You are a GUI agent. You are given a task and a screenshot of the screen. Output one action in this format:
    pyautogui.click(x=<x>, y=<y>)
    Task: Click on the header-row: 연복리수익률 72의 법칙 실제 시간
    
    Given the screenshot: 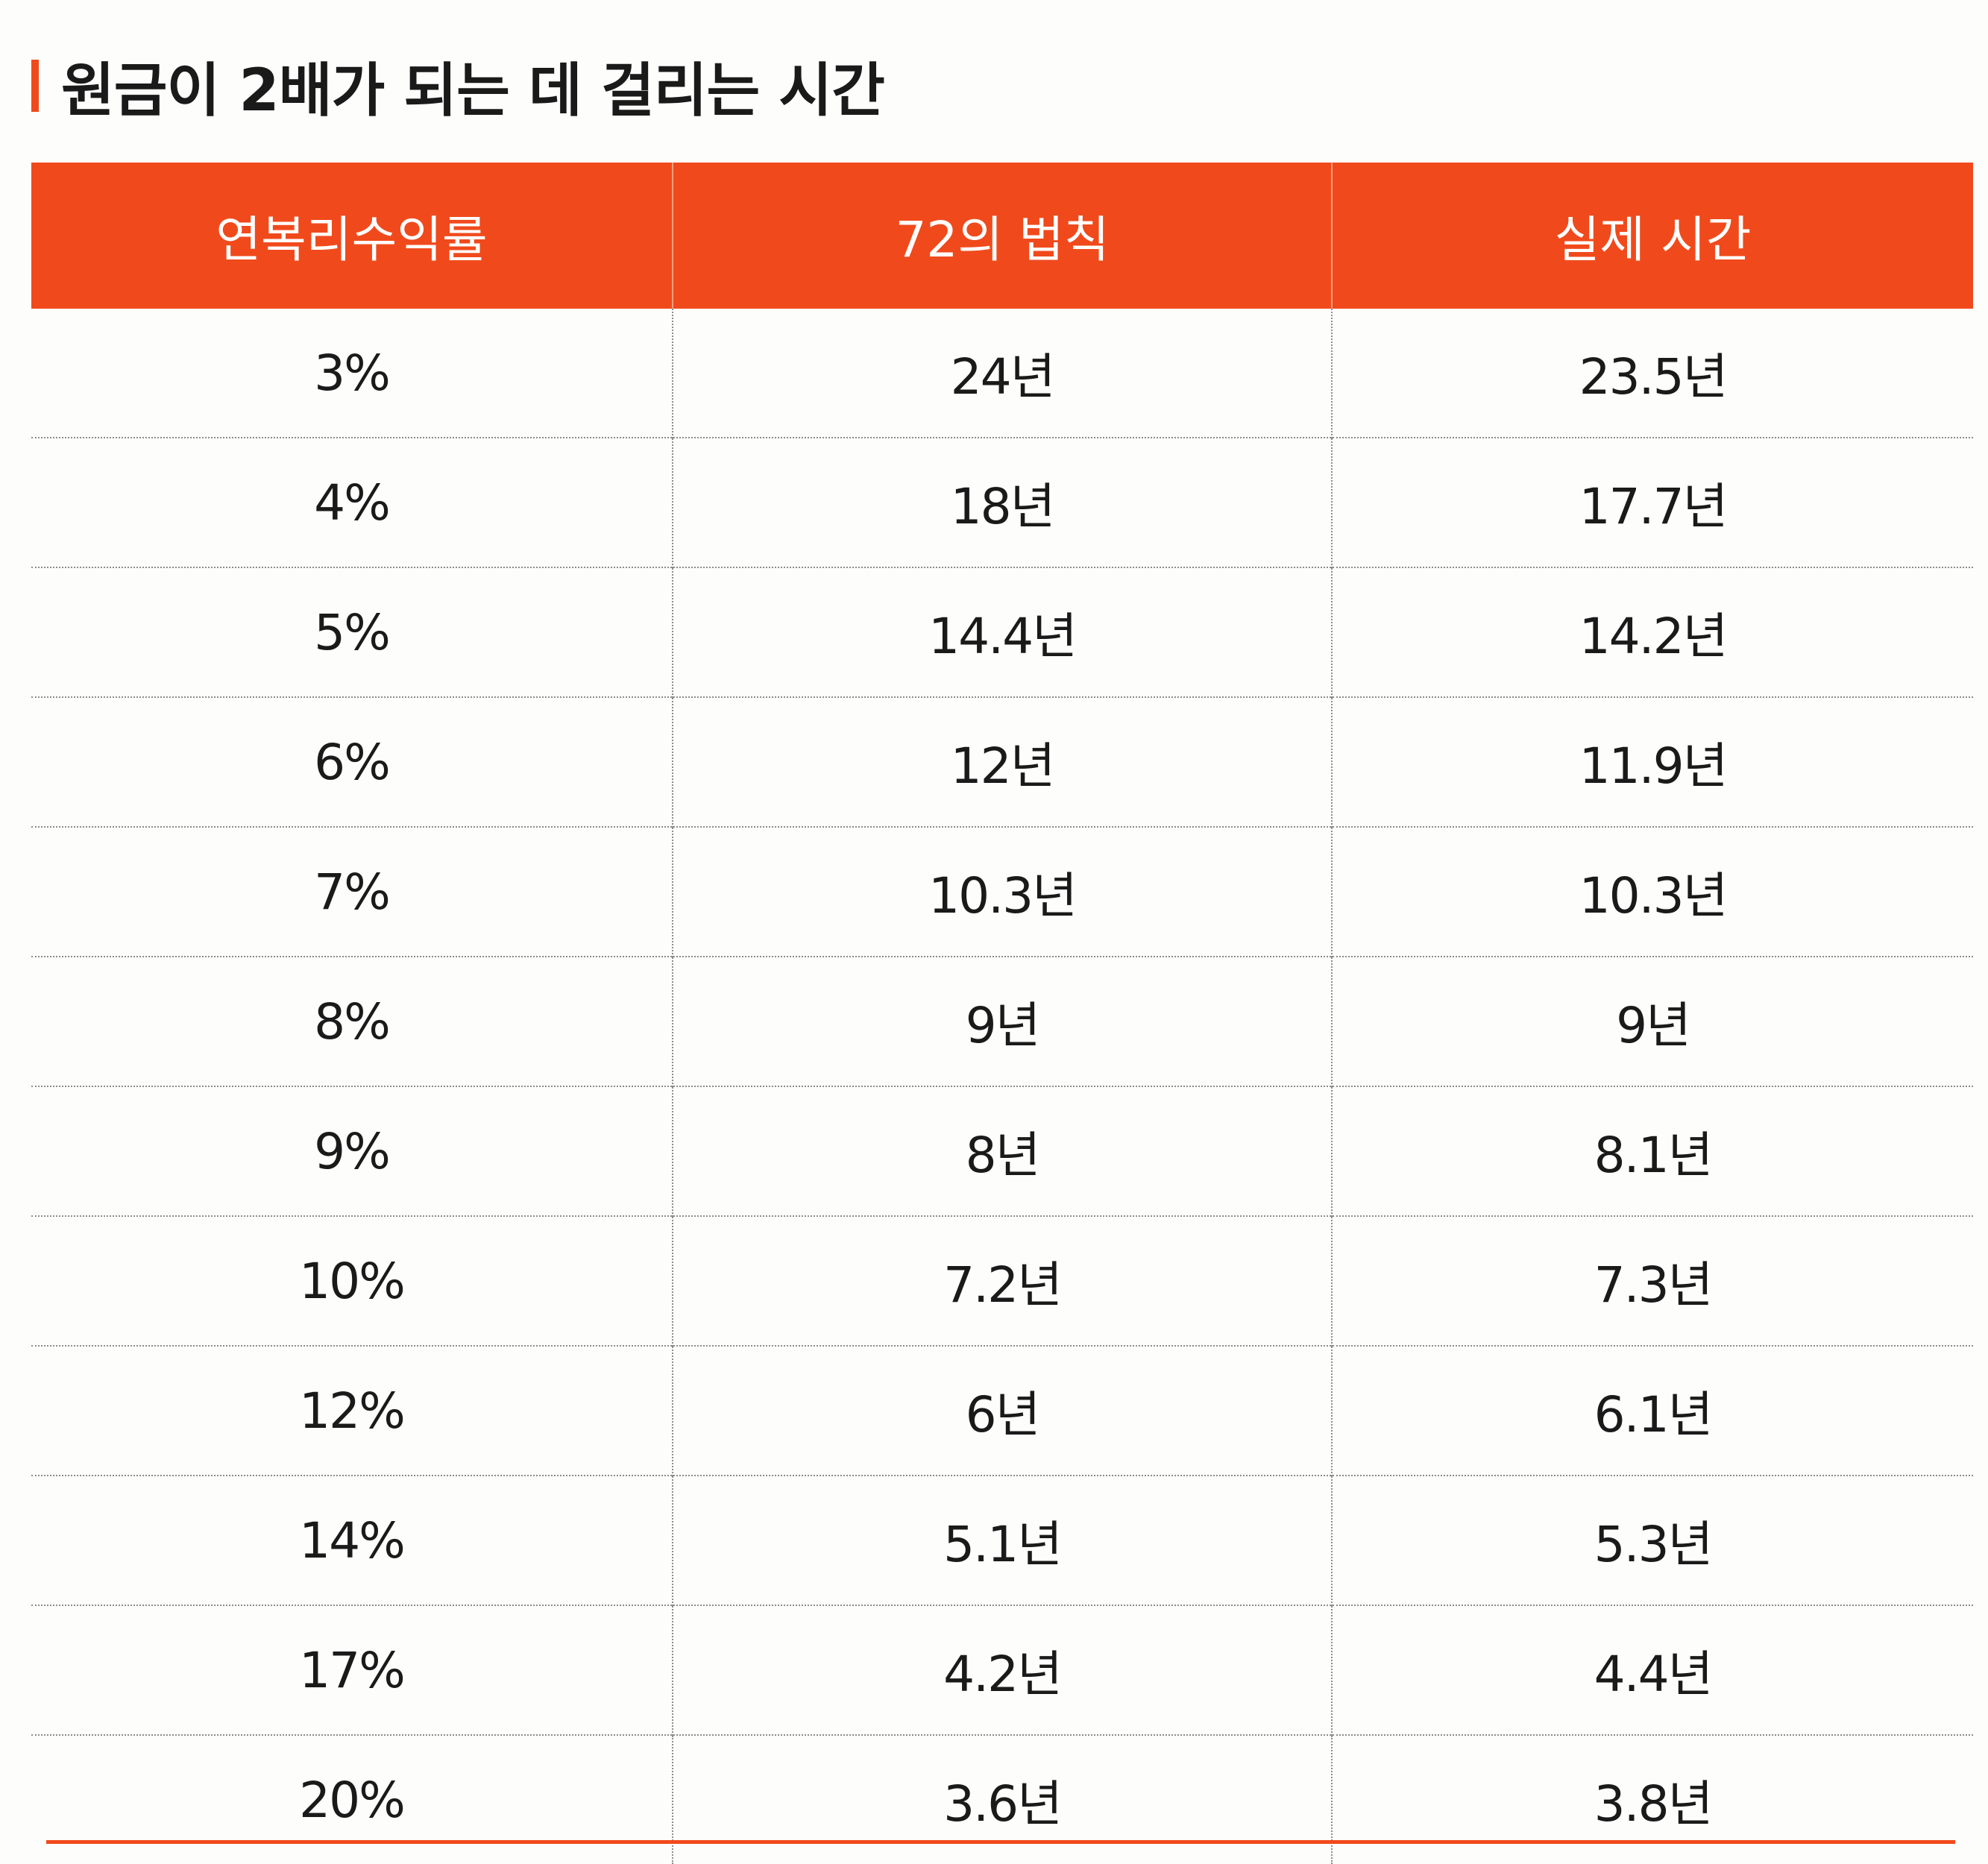 What is the action you would take?
    pyautogui.click(x=1002, y=236)
    